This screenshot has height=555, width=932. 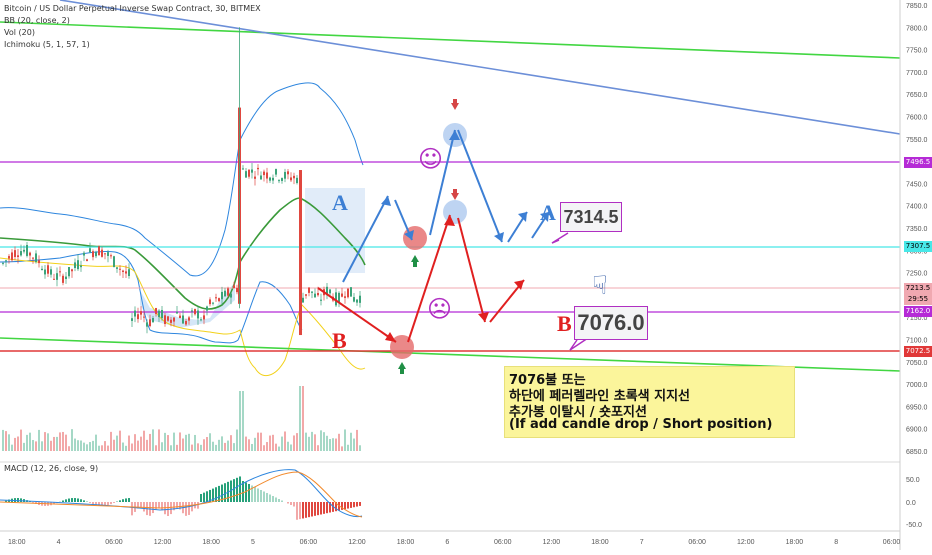 I want to click on letter-a-target: A, so click(x=548, y=213).